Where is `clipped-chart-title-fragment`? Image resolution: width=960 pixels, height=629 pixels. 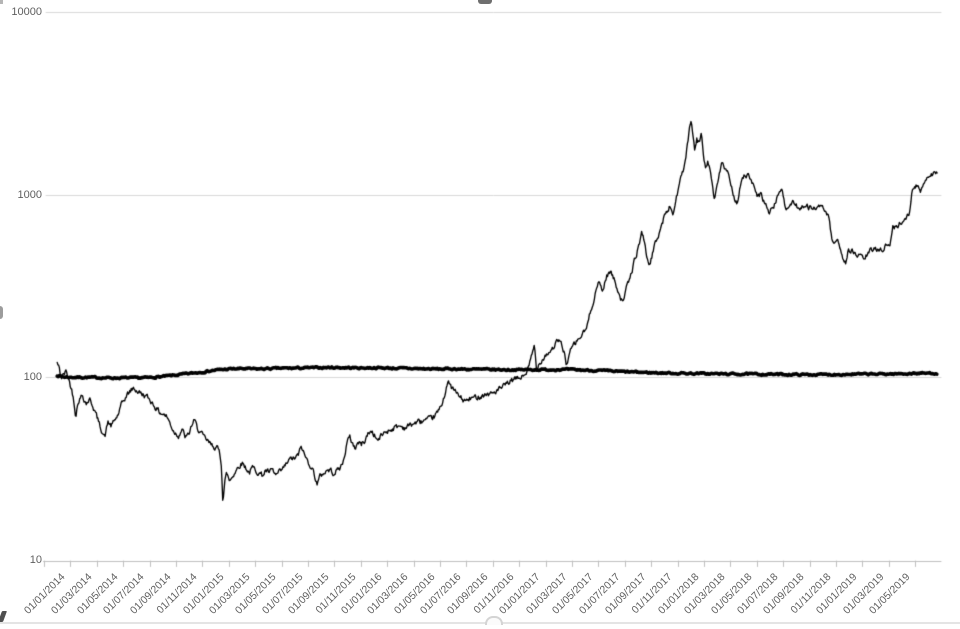 clipped-chart-title-fragment is located at coordinates (485, 2).